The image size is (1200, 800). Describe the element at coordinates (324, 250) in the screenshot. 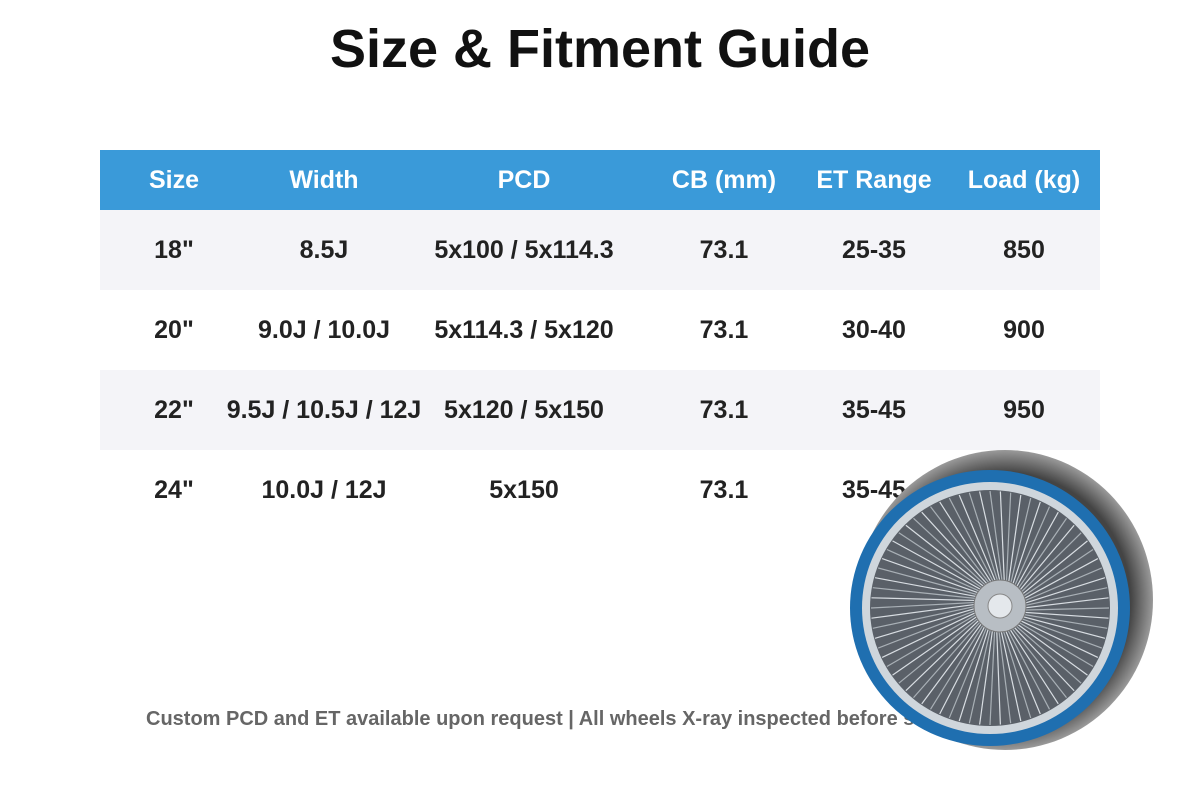

I see `table-cell: 8.5J` at that location.